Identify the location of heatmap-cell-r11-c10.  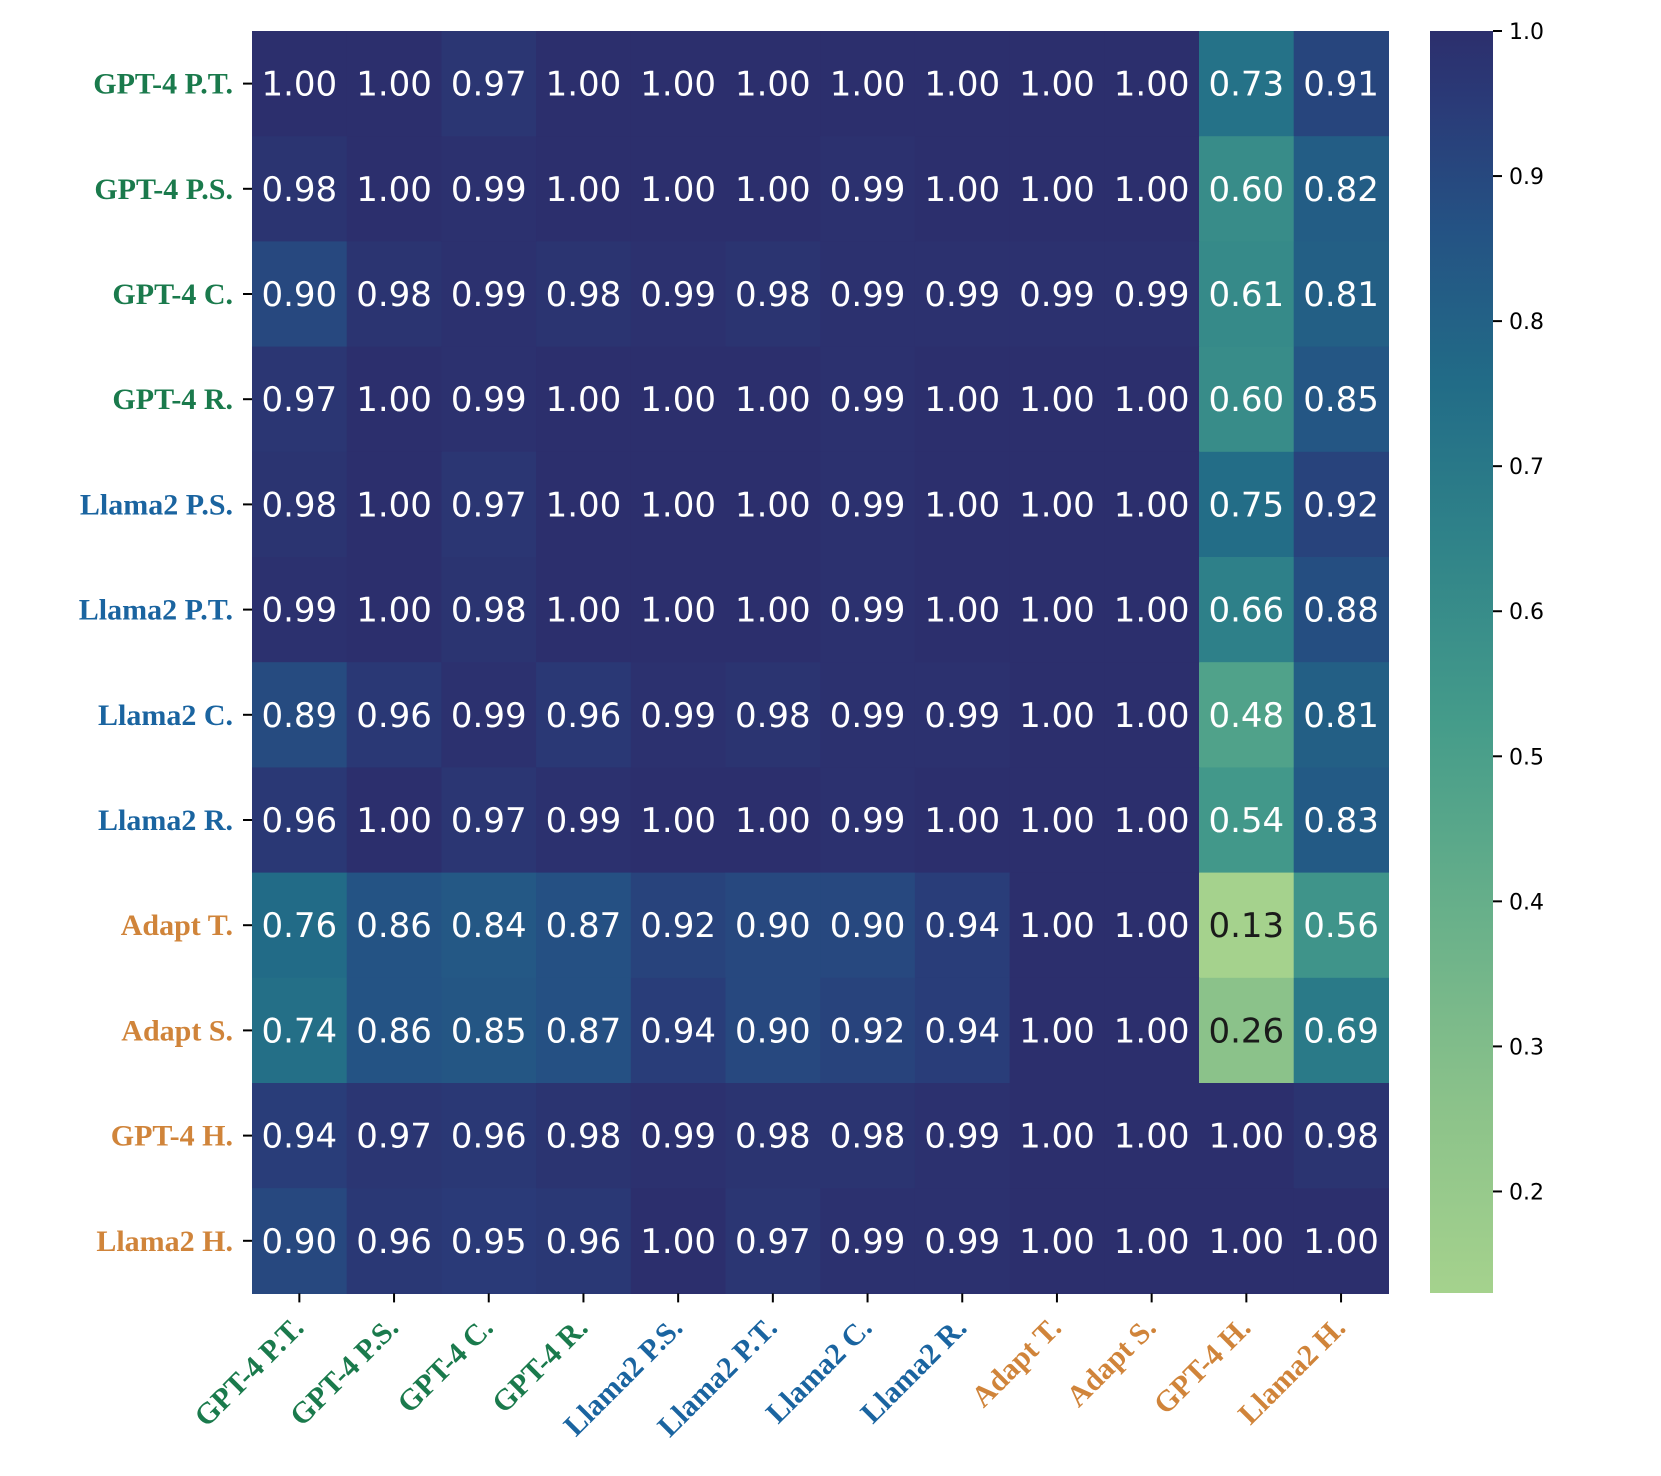
(1247, 1241).